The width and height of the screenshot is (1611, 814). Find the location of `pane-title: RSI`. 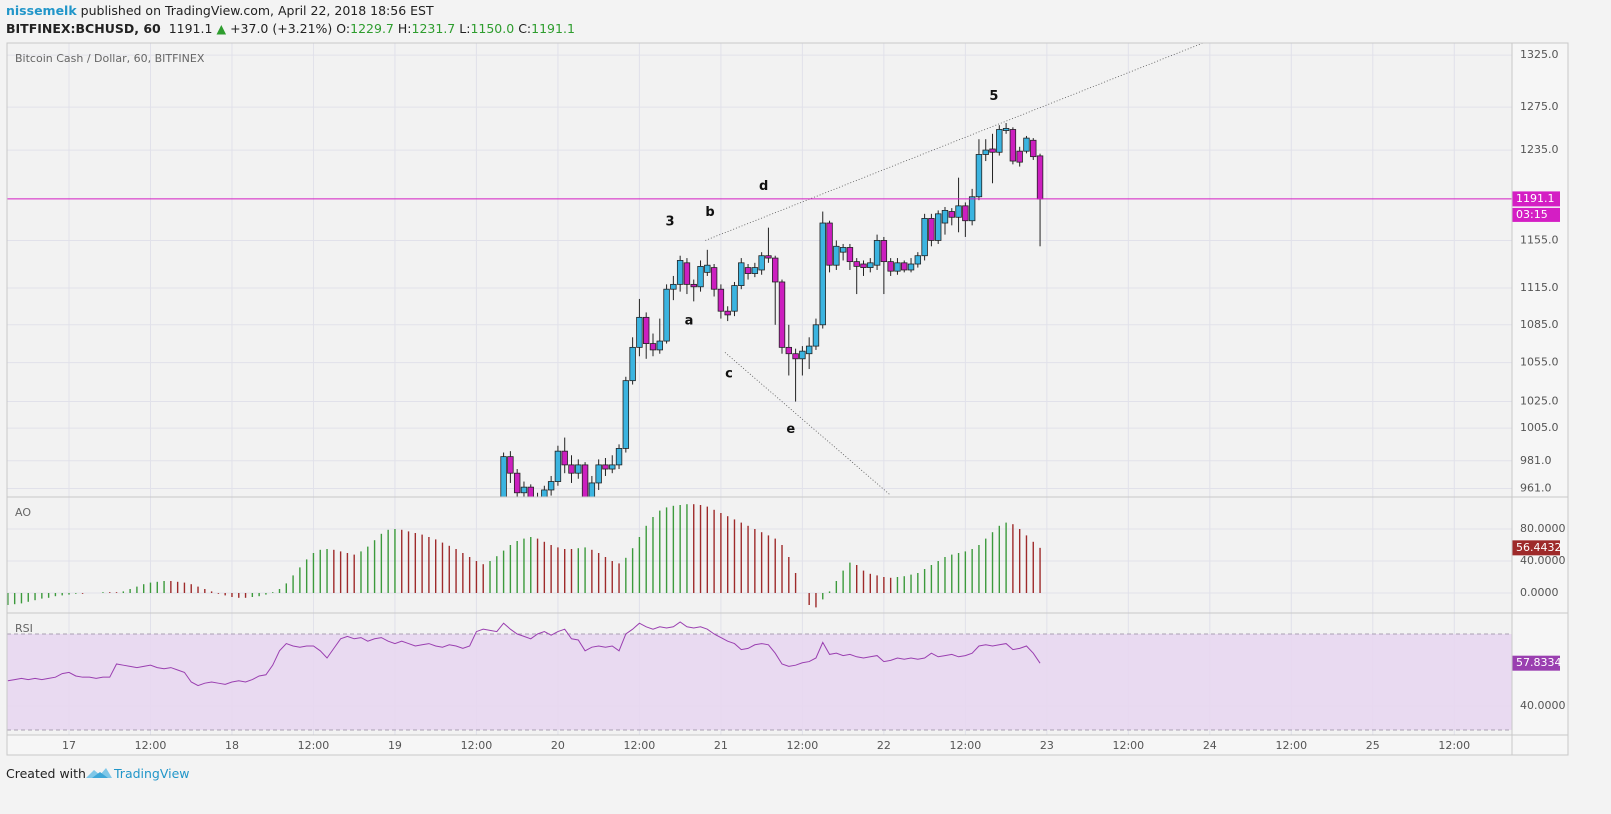

pane-title: RSI is located at coordinates (24, 628).